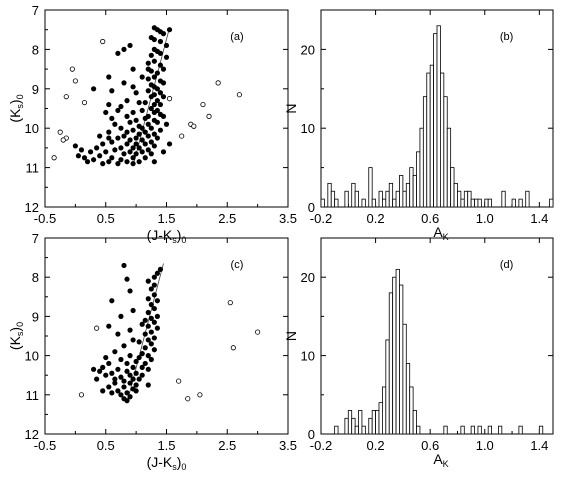  Describe the element at coordinates (291, 108) in the screenshot. I see `y-axis-label: N` at that location.